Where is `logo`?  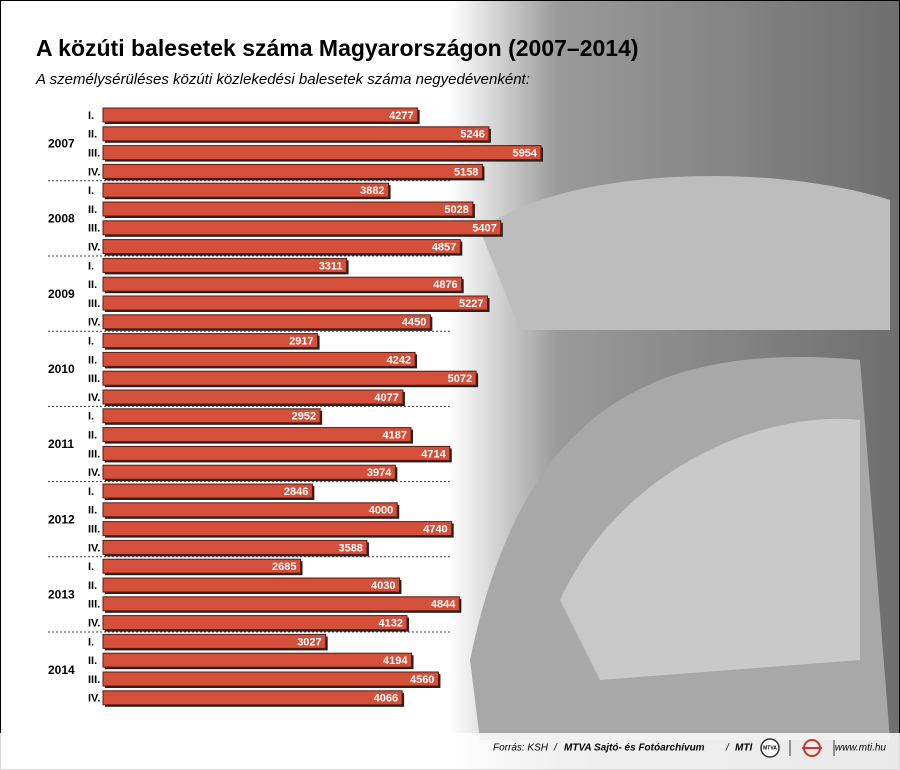
logo is located at coordinates (770, 748).